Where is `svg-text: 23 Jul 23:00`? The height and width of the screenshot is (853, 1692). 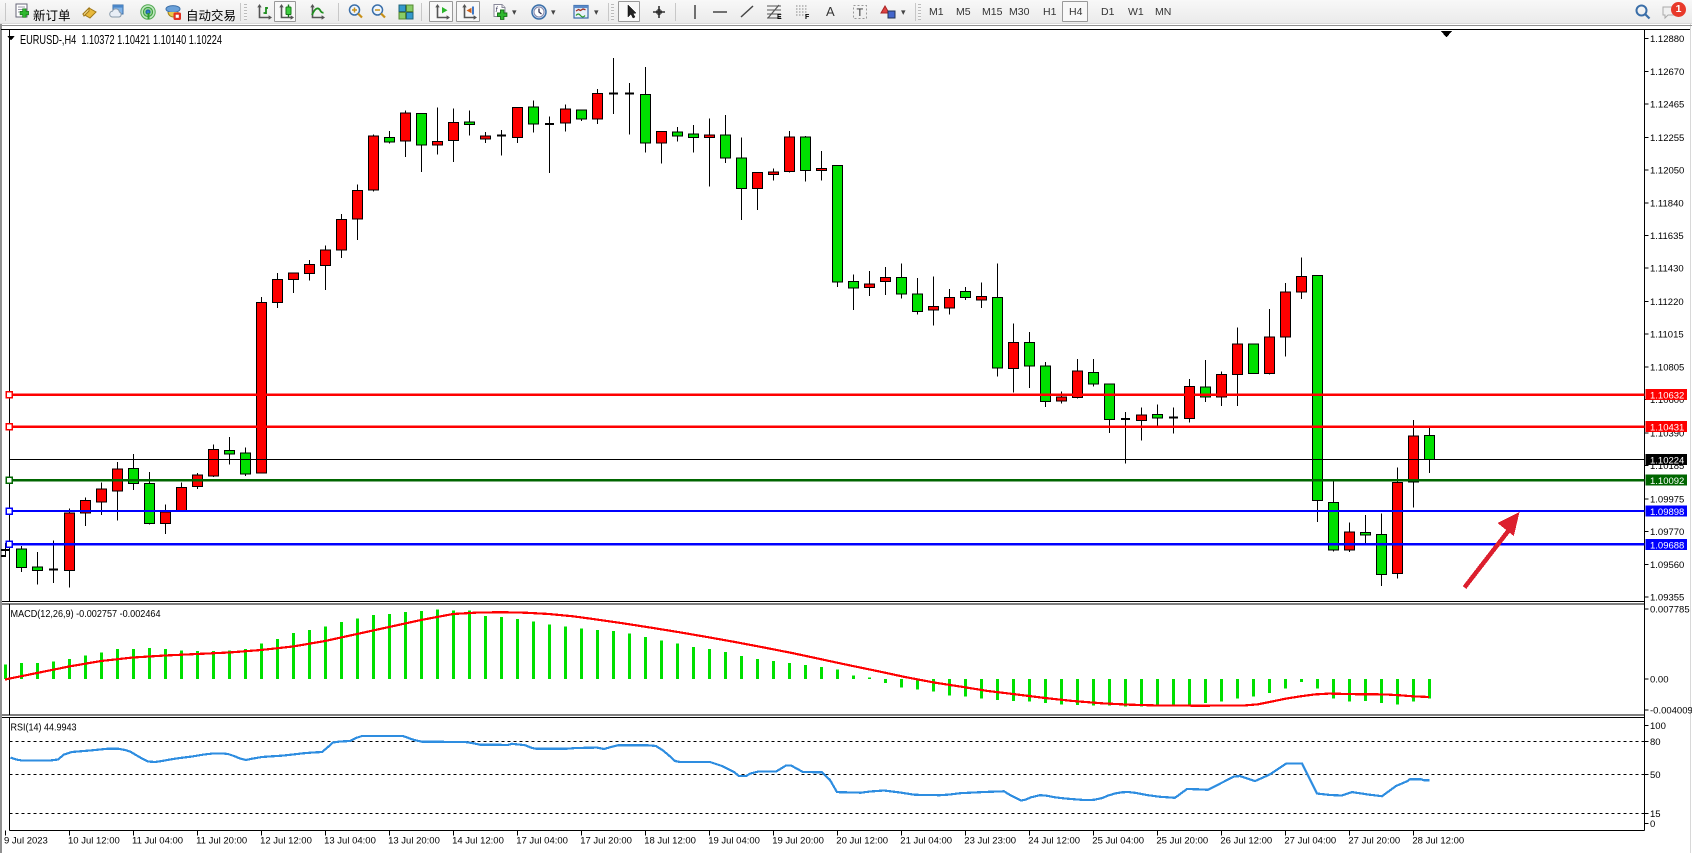 svg-text: 23 Jul 23:00 is located at coordinates (990, 841).